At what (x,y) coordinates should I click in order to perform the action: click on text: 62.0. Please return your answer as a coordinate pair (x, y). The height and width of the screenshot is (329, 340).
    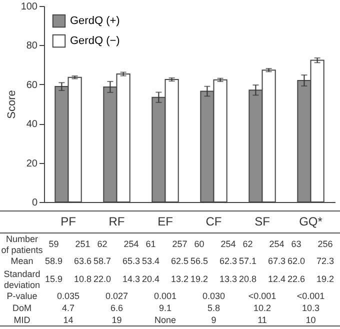
    Looking at the image, I should click on (296, 261).